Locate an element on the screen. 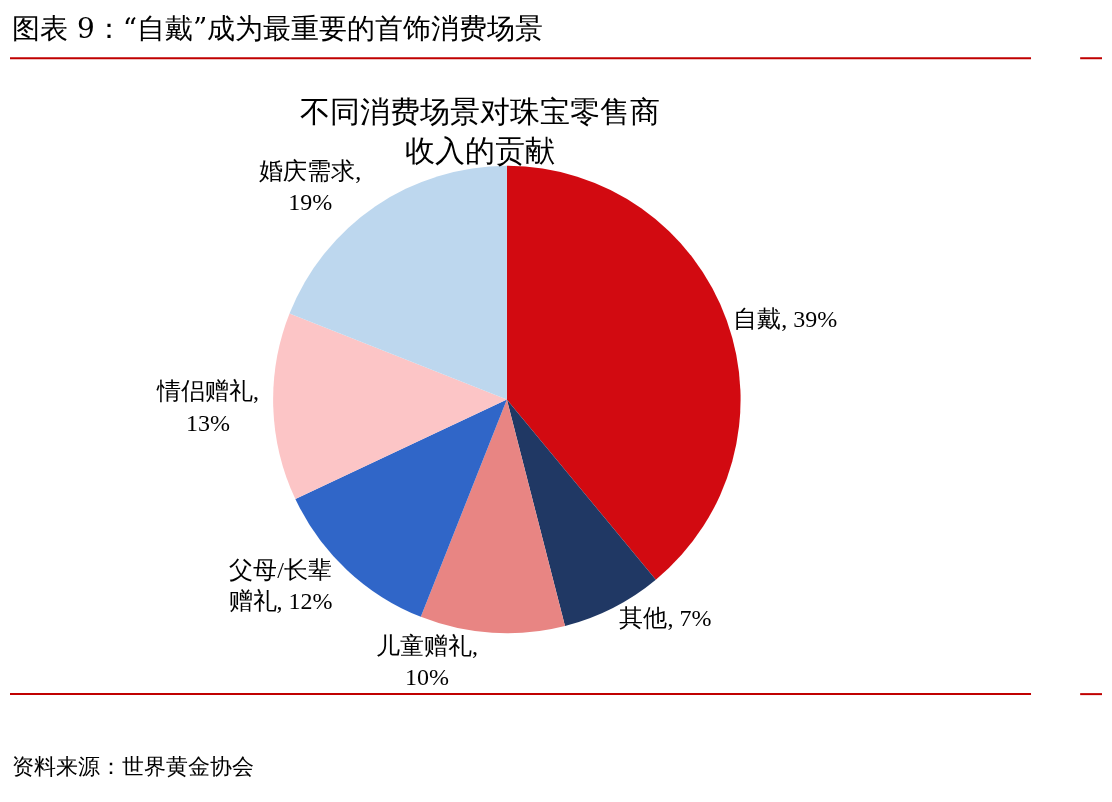  slice-label: 父母/长辈赠礼, 12% is located at coordinates (280, 585).